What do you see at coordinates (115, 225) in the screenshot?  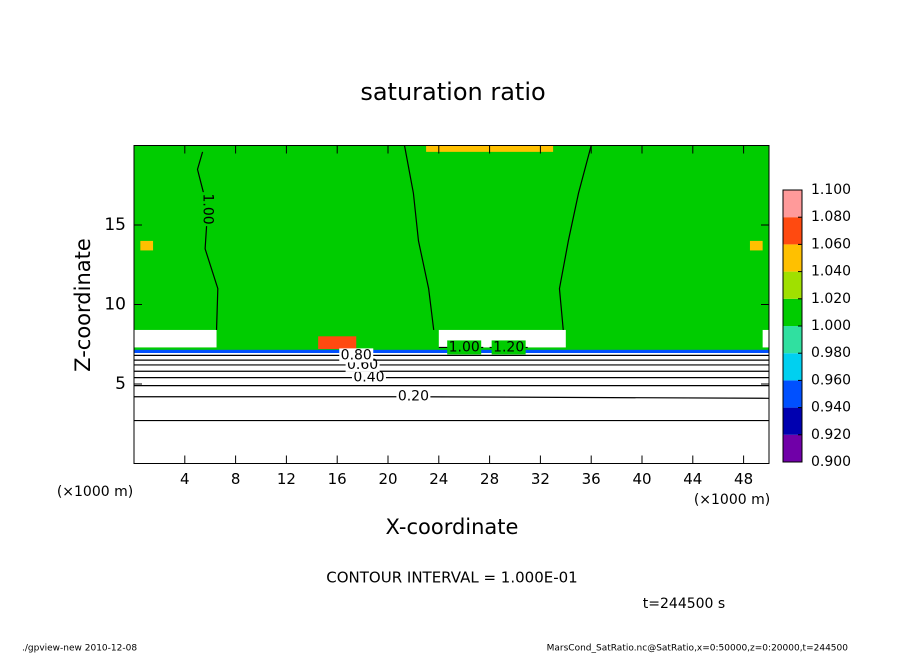 I see `y-tick-label: 15` at bounding box center [115, 225].